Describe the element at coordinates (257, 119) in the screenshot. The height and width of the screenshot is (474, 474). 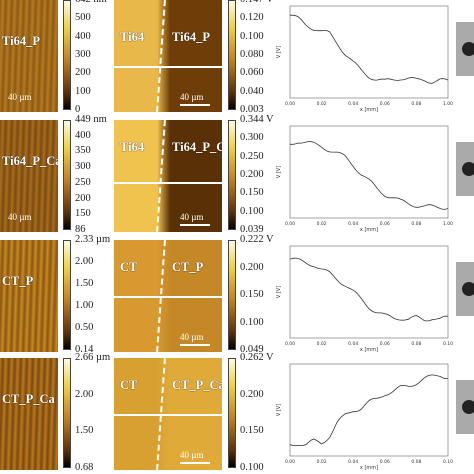
I see `potential-tick-label: 0.344 V` at that location.